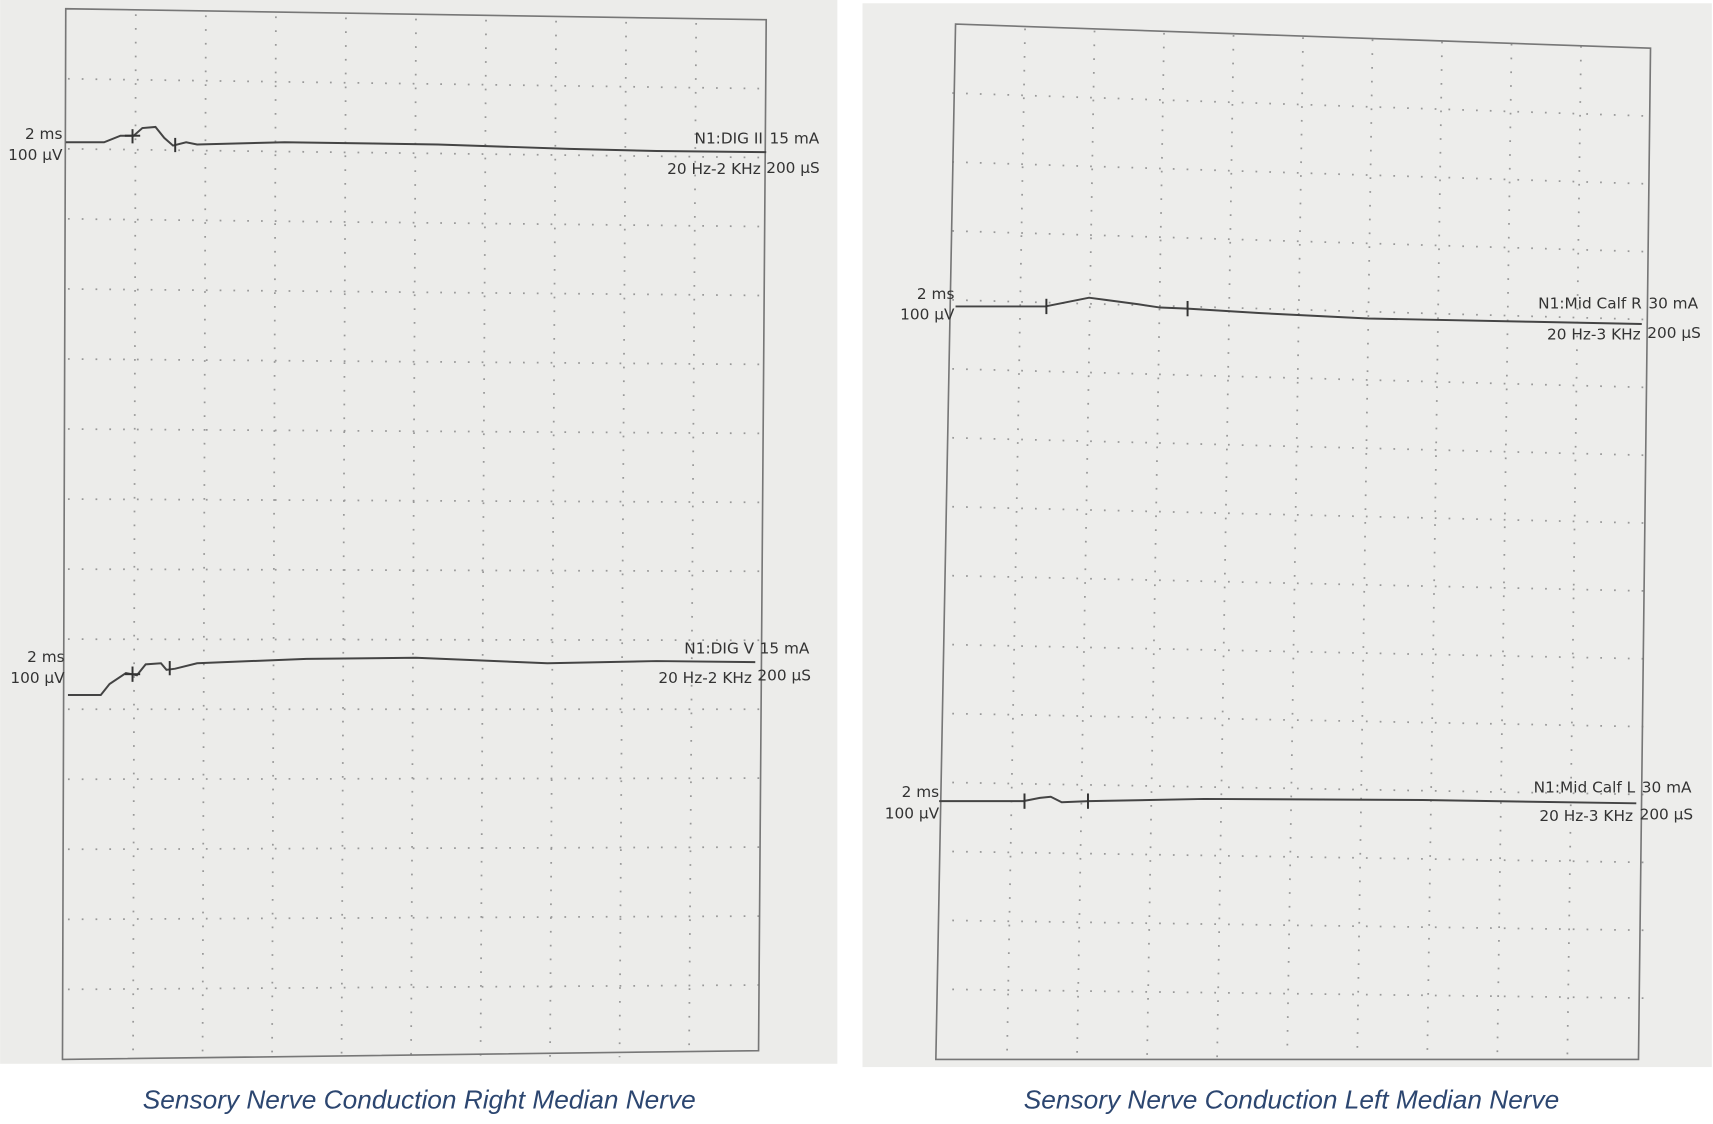 This screenshot has height=1124, width=1713. I want to click on site: N1:DIG V, so click(719, 648).